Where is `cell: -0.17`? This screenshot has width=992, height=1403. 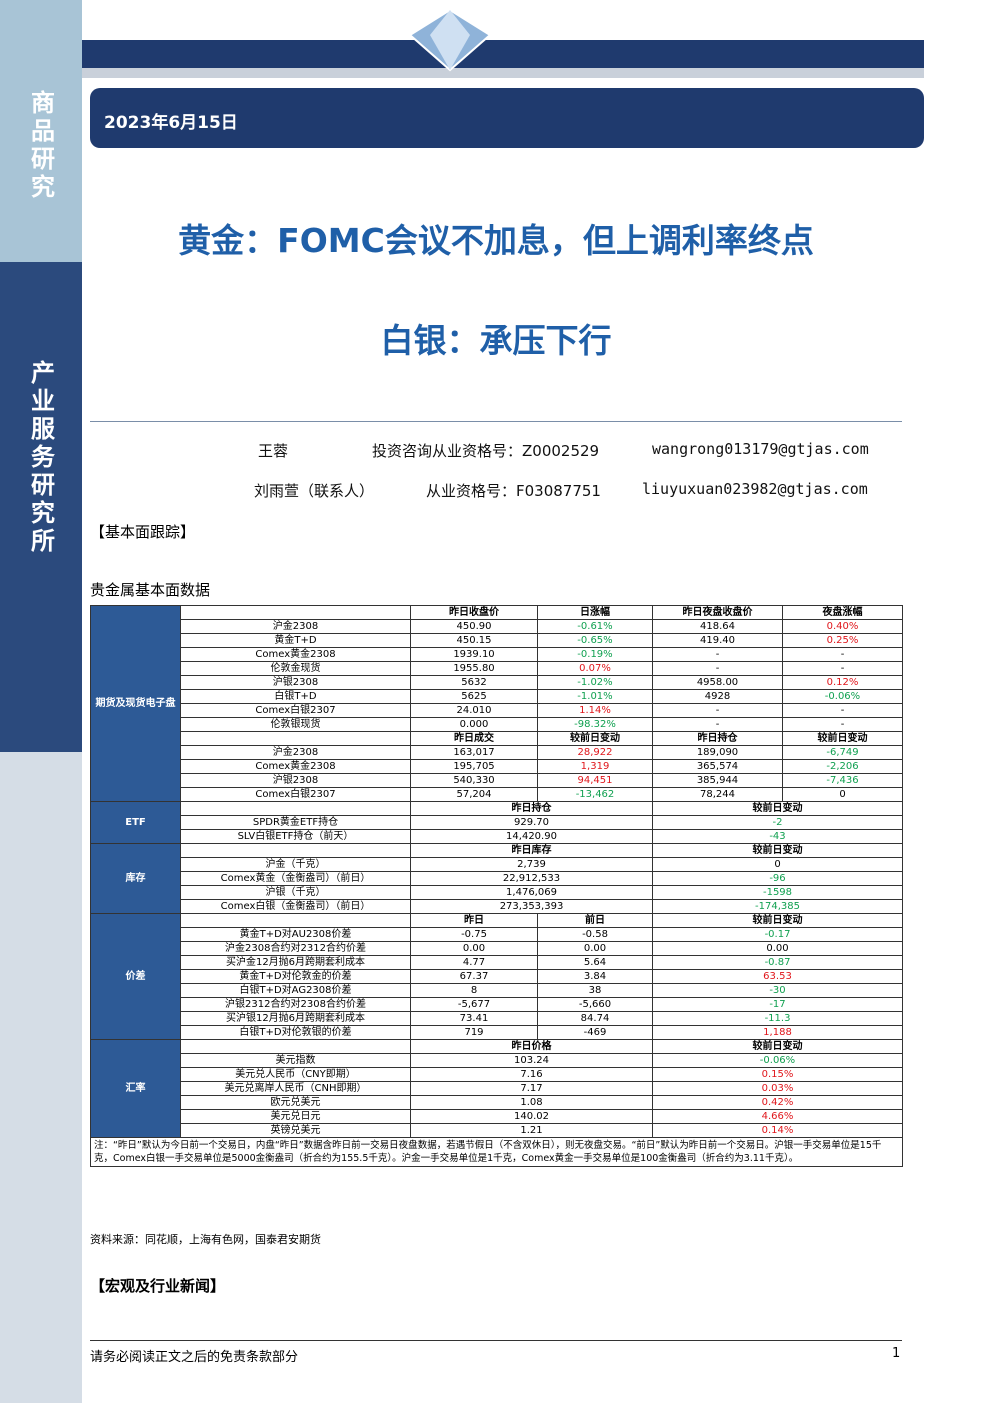
cell: -0.17 is located at coordinates (777, 934).